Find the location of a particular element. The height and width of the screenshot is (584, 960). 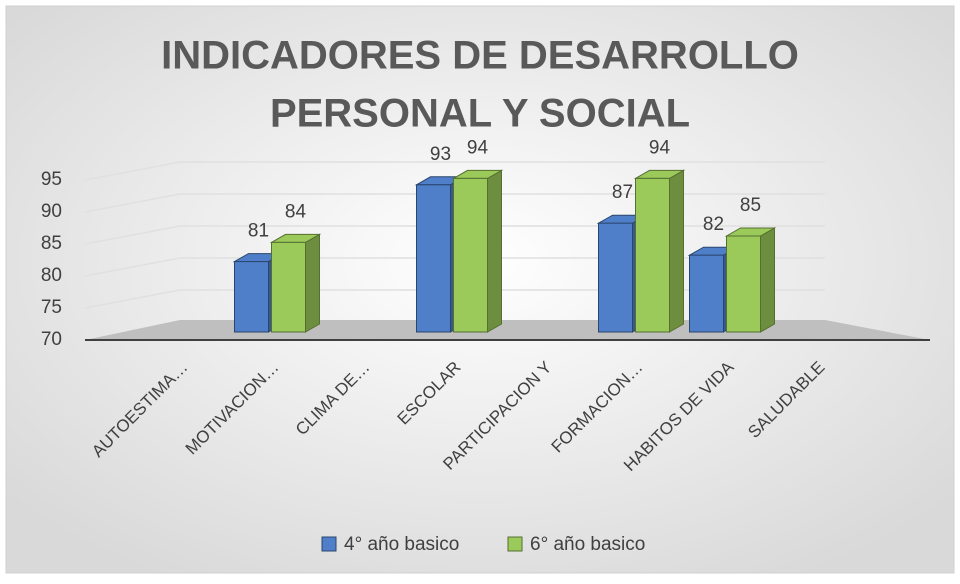

y-tick-label: 90 is located at coordinates (51, 211).